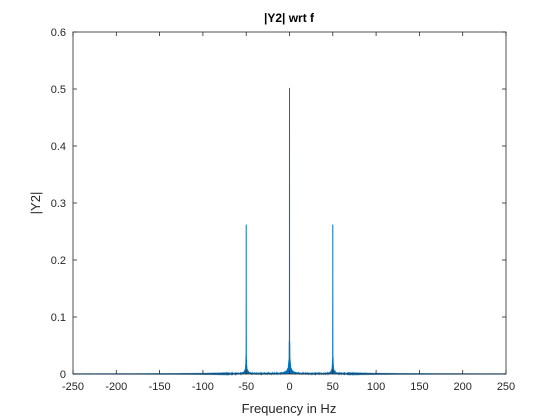 This screenshot has width=560, height=420. Describe the element at coordinates (58, 33) in the screenshot. I see `y-tick-label: 0.6` at that location.